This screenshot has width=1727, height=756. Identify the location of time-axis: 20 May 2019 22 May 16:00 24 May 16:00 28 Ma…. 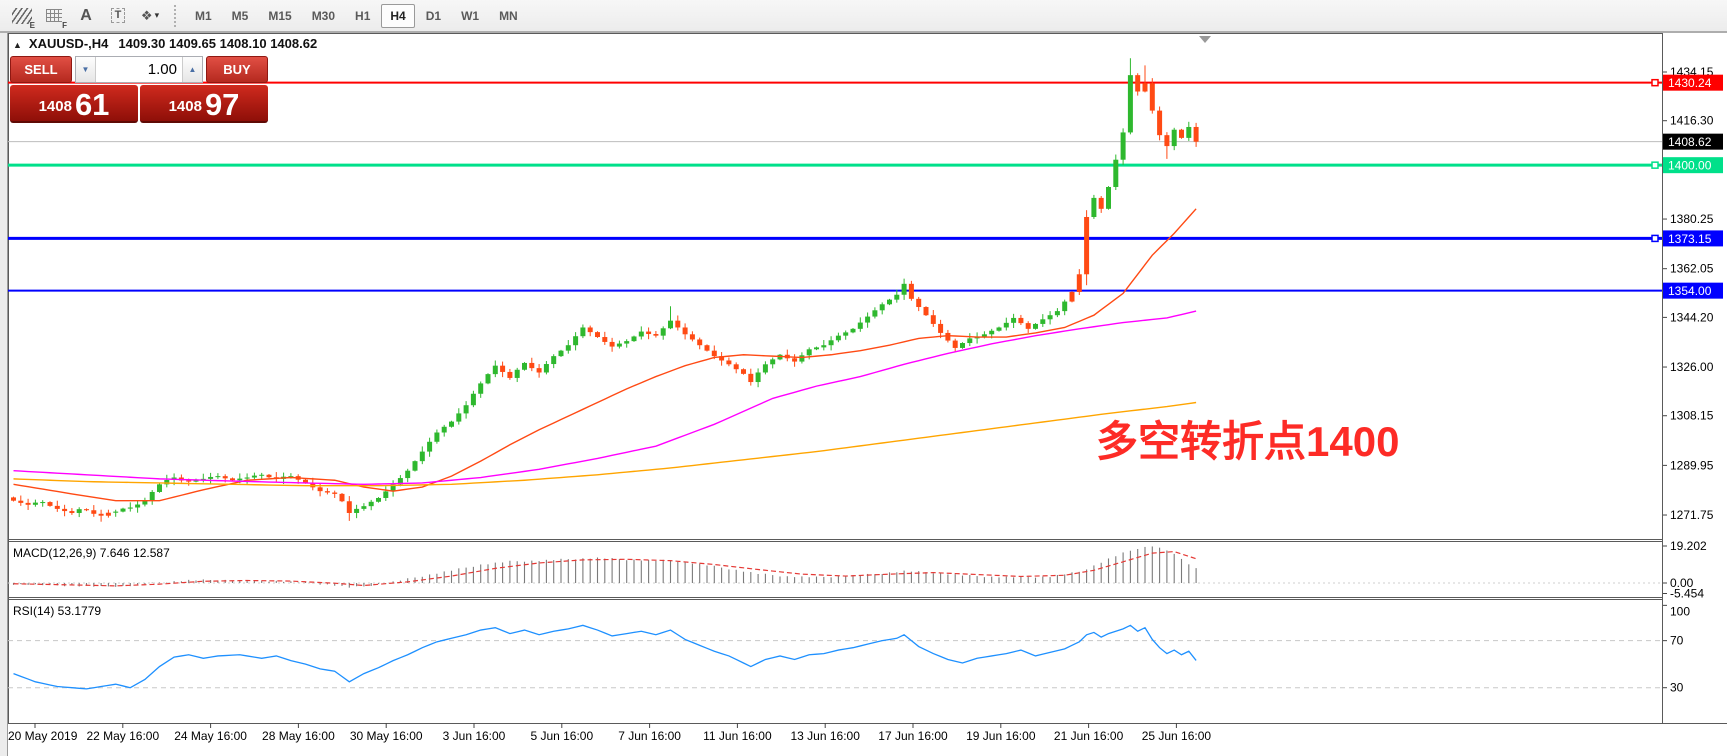
(609, 733).